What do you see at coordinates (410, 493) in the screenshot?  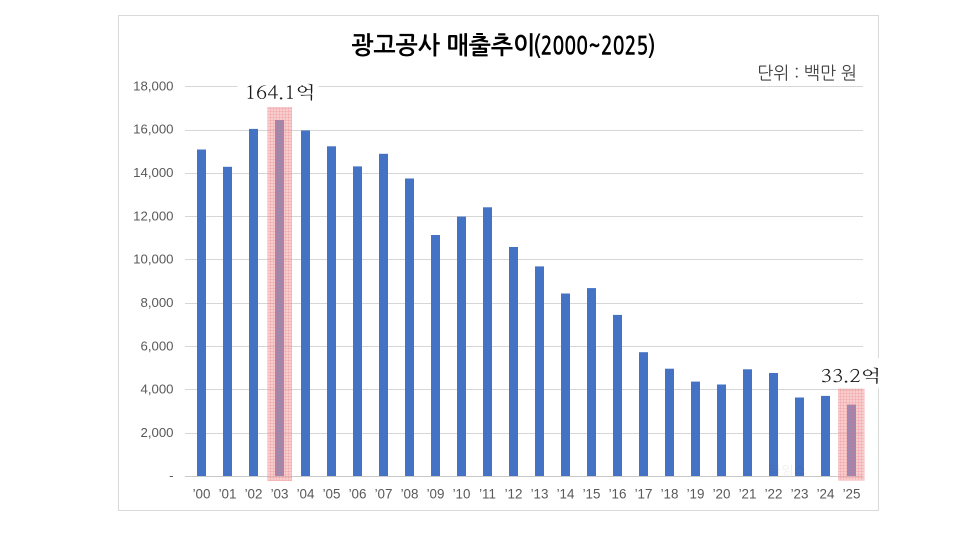 I see `svg-text: ’08` at bounding box center [410, 493].